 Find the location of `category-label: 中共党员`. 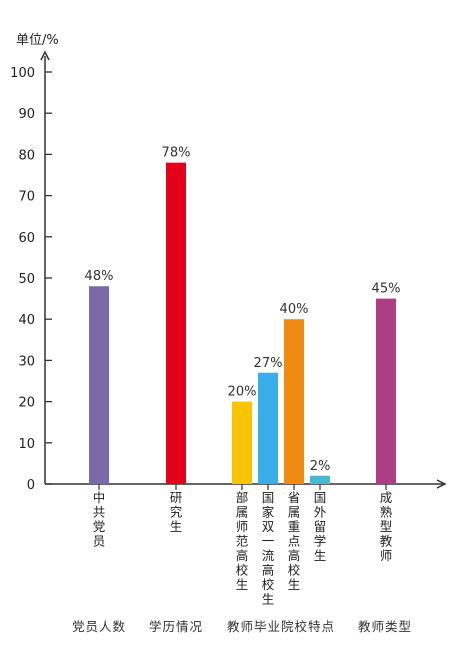

category-label: 中共党员 is located at coordinates (99, 519).